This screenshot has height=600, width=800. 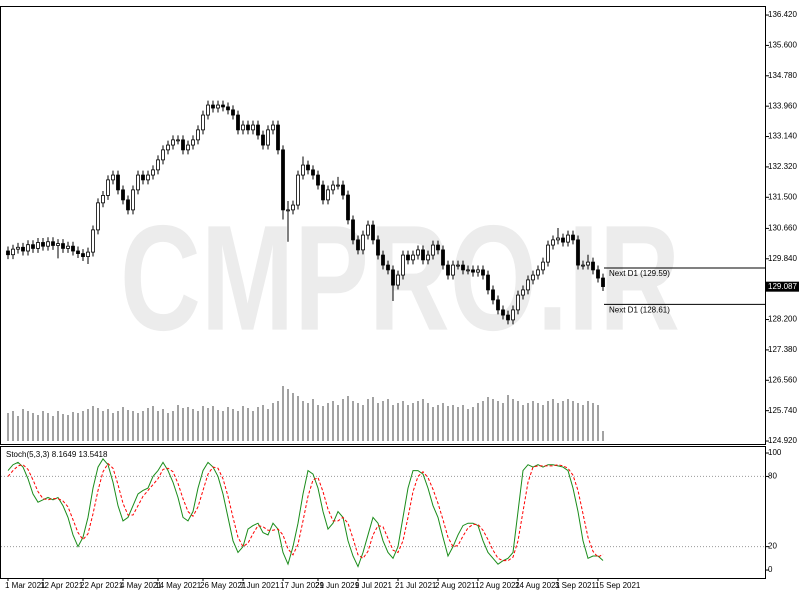 What do you see at coordinates (416, 585) in the screenshot?
I see `x-tick-label: 21 Jul 2021` at bounding box center [416, 585].